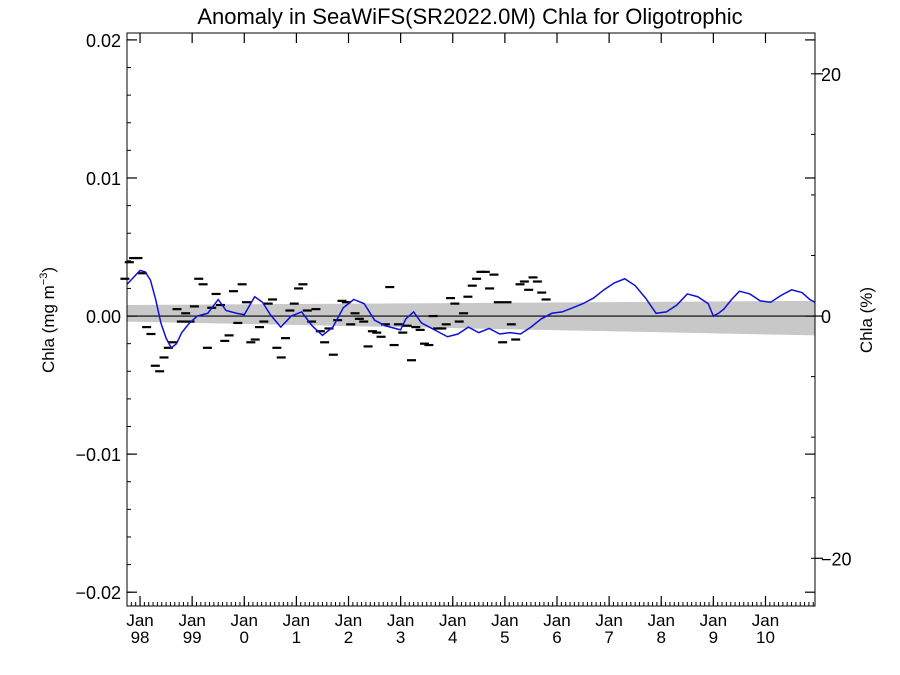  Describe the element at coordinates (48, 329) in the screenshot. I see `left-y-axis-label-main: Chla (mg m` at that location.